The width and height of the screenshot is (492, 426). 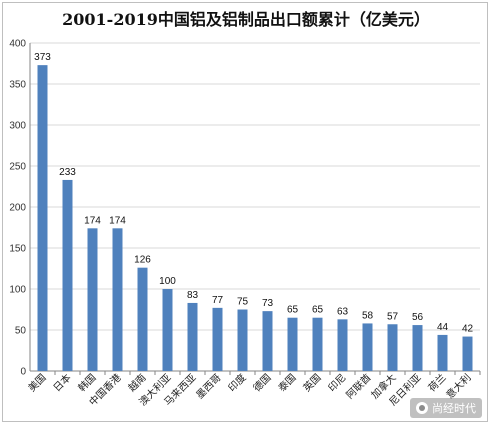 I want to click on data-label: 63, so click(x=343, y=311).